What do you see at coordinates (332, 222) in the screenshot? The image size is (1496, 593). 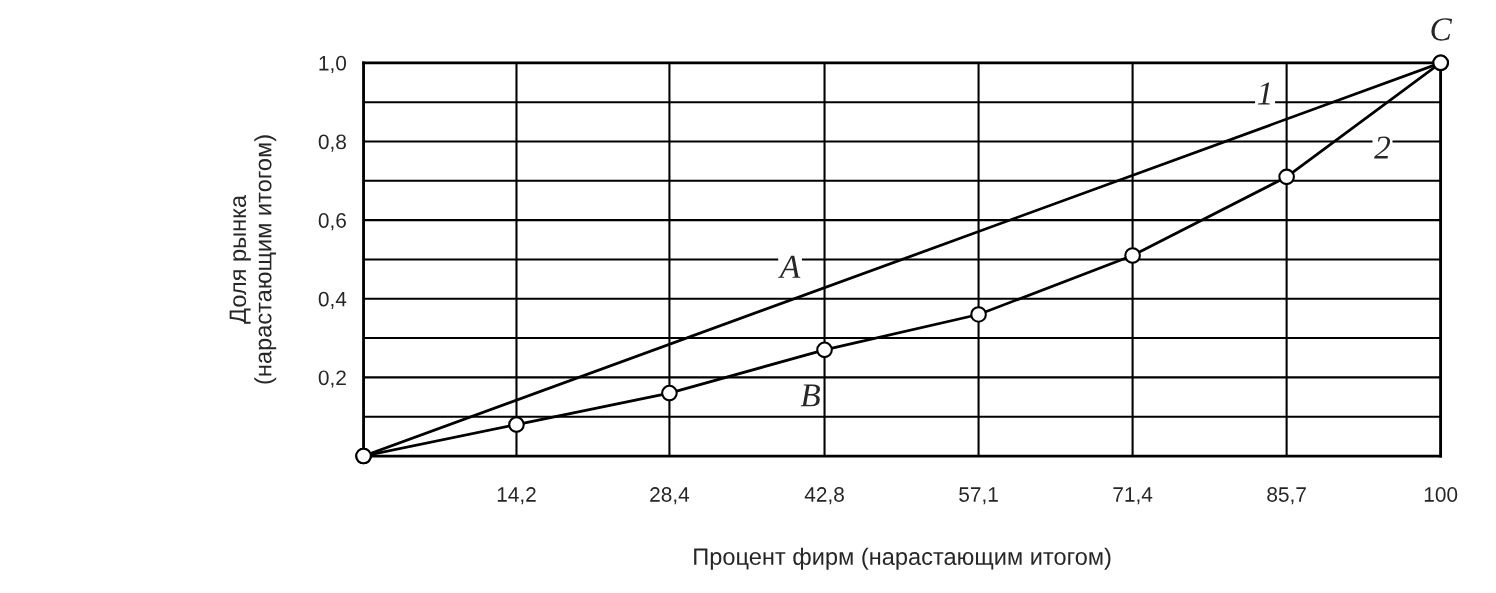 I see `y-tick-label: 0,6` at bounding box center [332, 222].